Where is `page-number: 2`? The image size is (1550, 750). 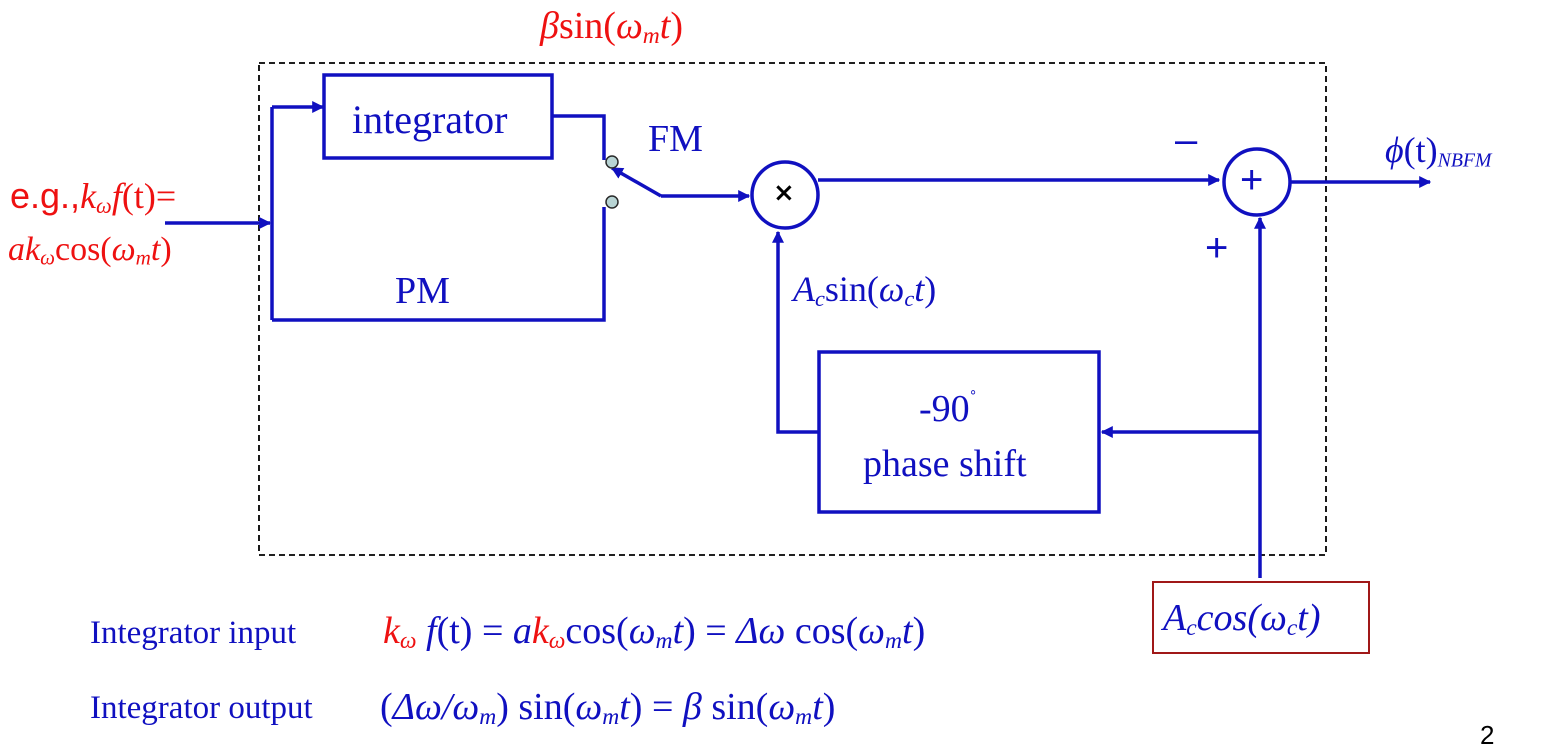
page-number: 2 is located at coordinates (1487, 735).